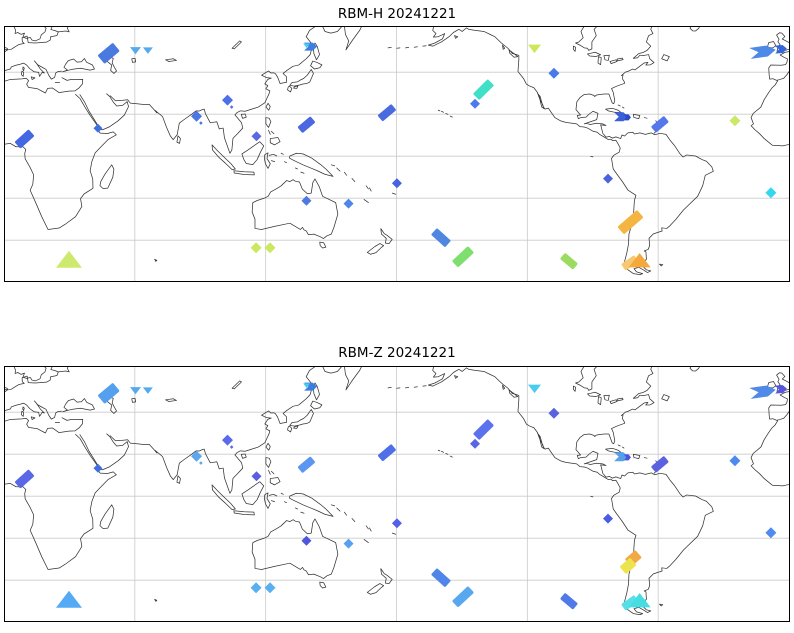 This screenshot has width=794, height=633. Describe the element at coordinates (397, 14) in the screenshot. I see `panel-title-rbm-h: RBM-H 20241221` at that location.